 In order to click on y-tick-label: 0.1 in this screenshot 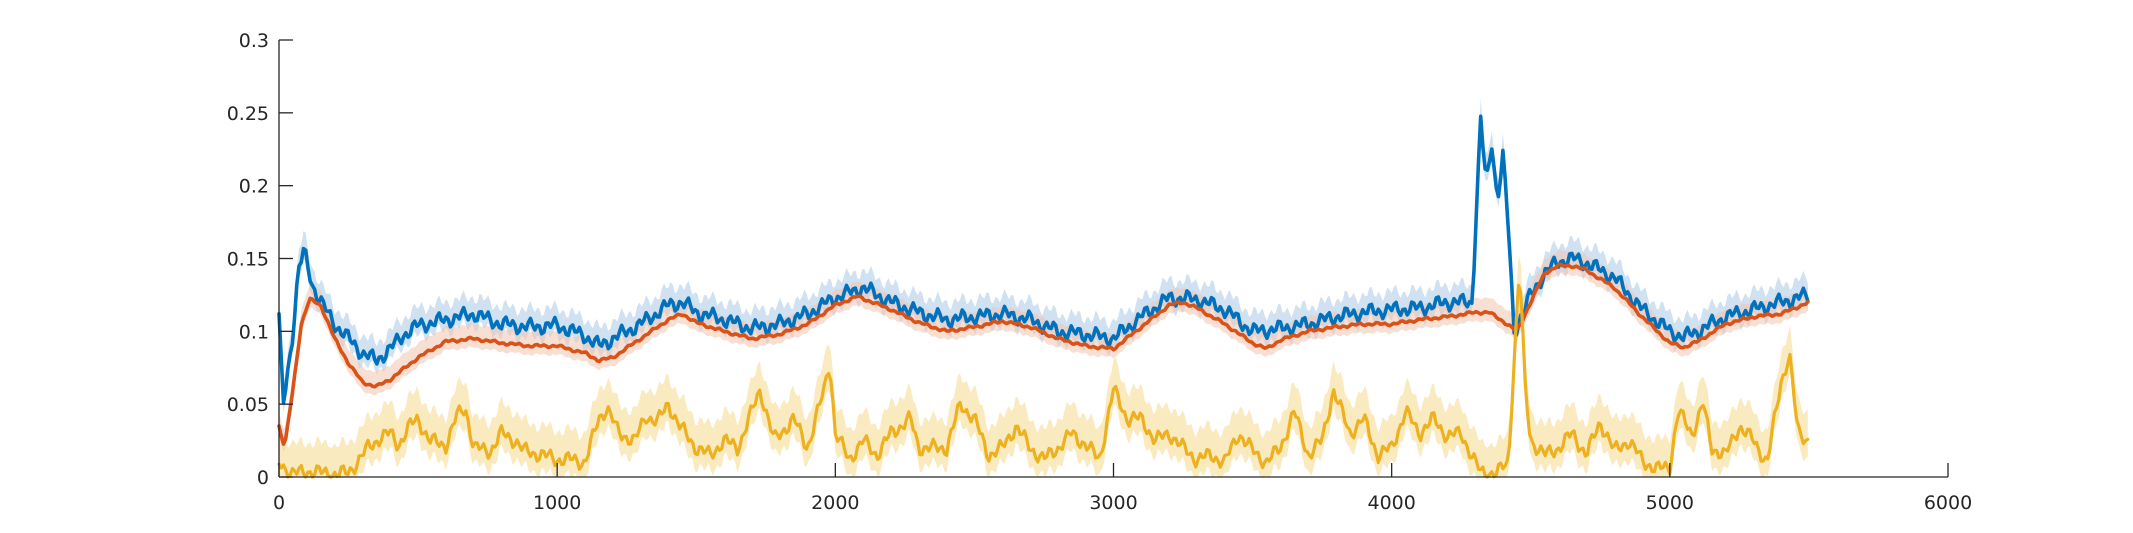, I will do `click(254, 332)`.